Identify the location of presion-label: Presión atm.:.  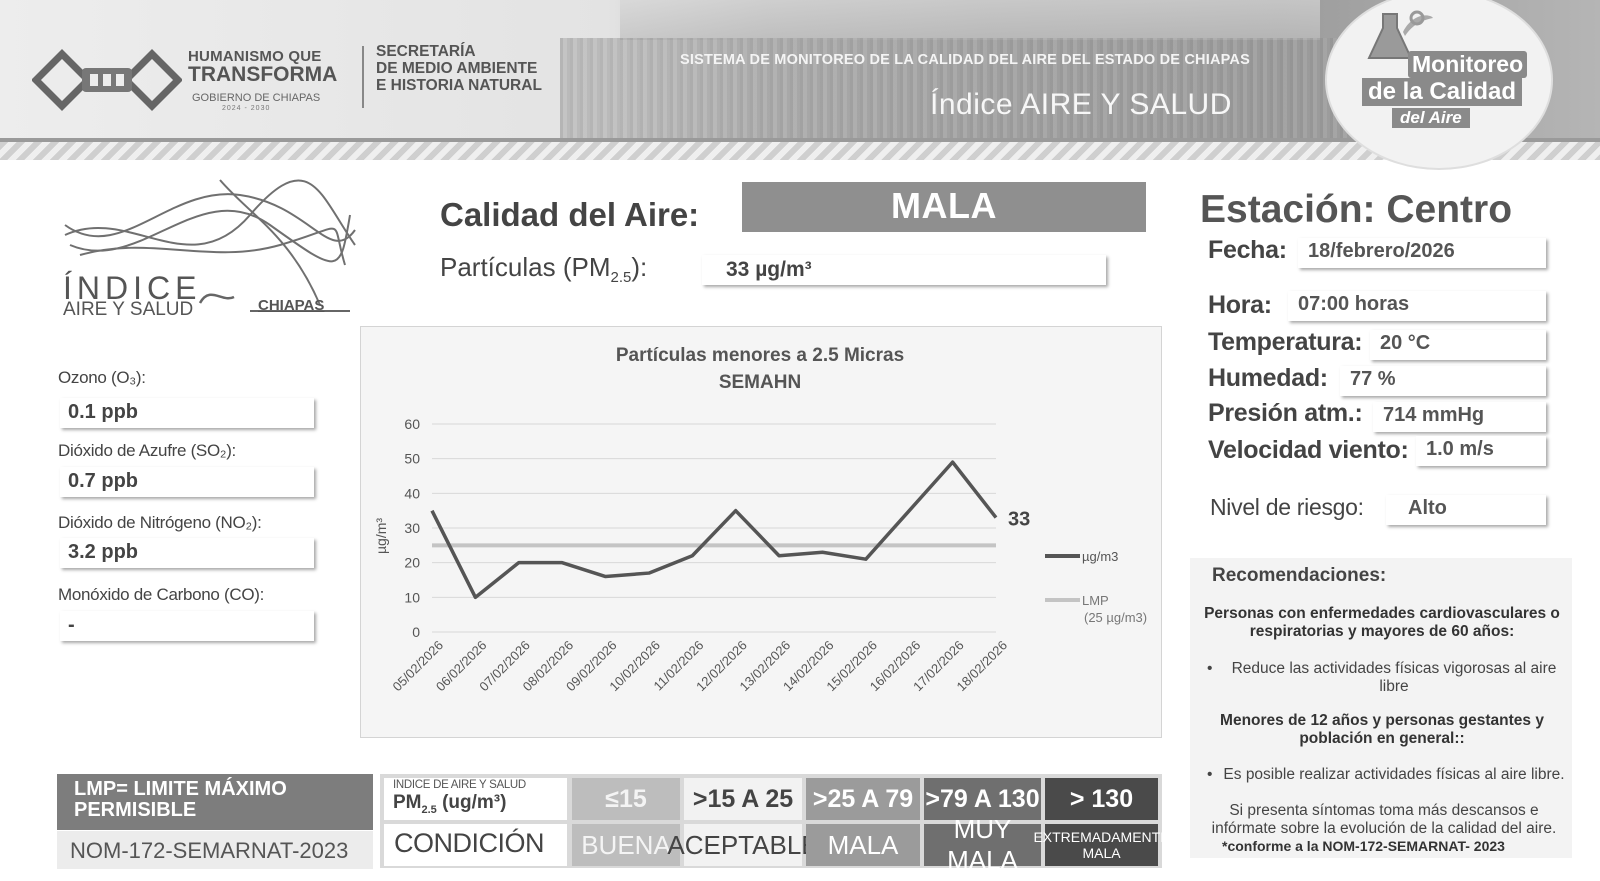
(1285, 413).